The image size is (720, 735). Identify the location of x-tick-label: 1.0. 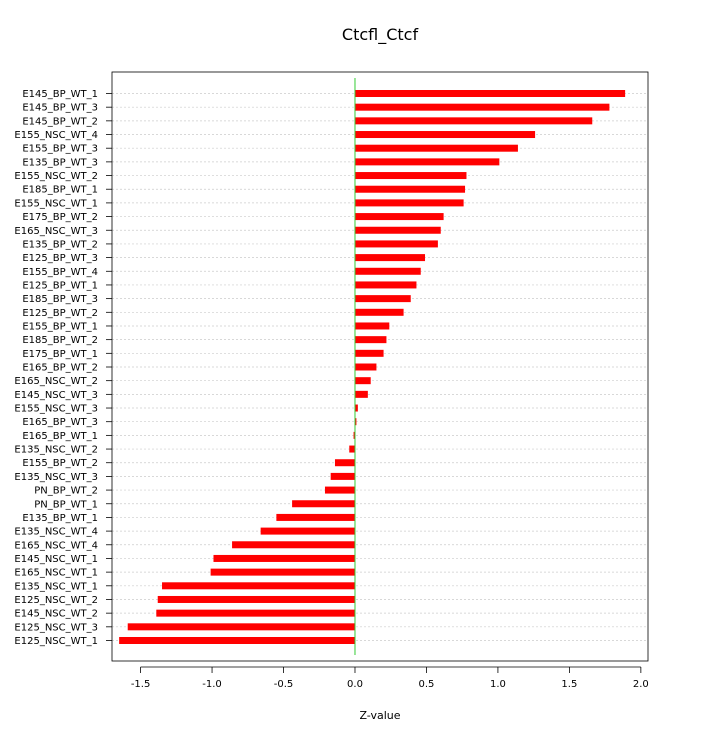
(498, 684).